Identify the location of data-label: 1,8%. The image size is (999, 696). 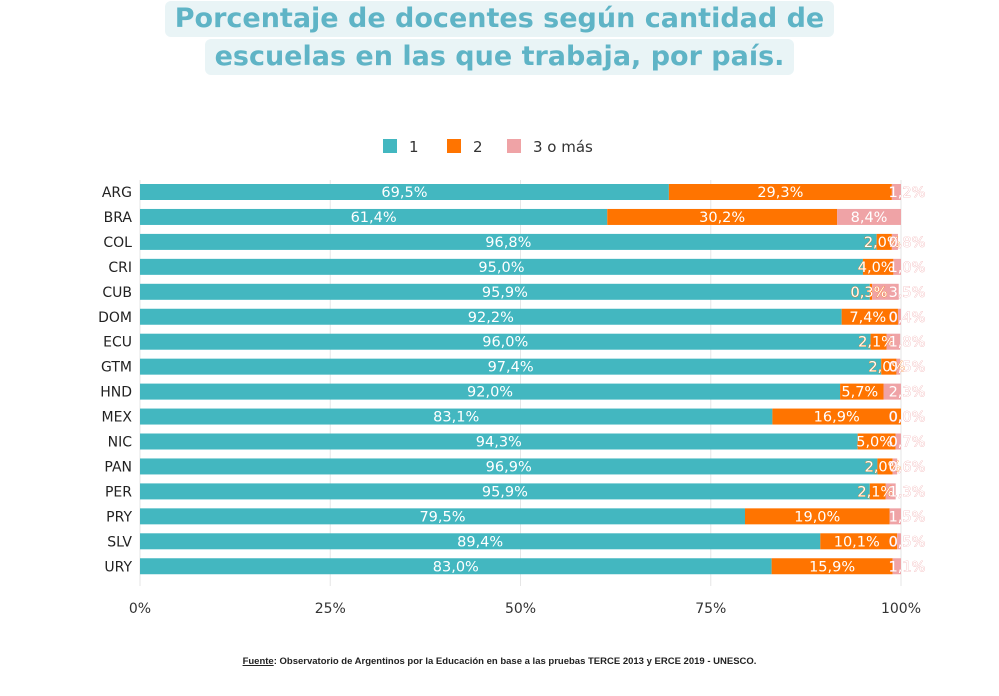
(907, 343).